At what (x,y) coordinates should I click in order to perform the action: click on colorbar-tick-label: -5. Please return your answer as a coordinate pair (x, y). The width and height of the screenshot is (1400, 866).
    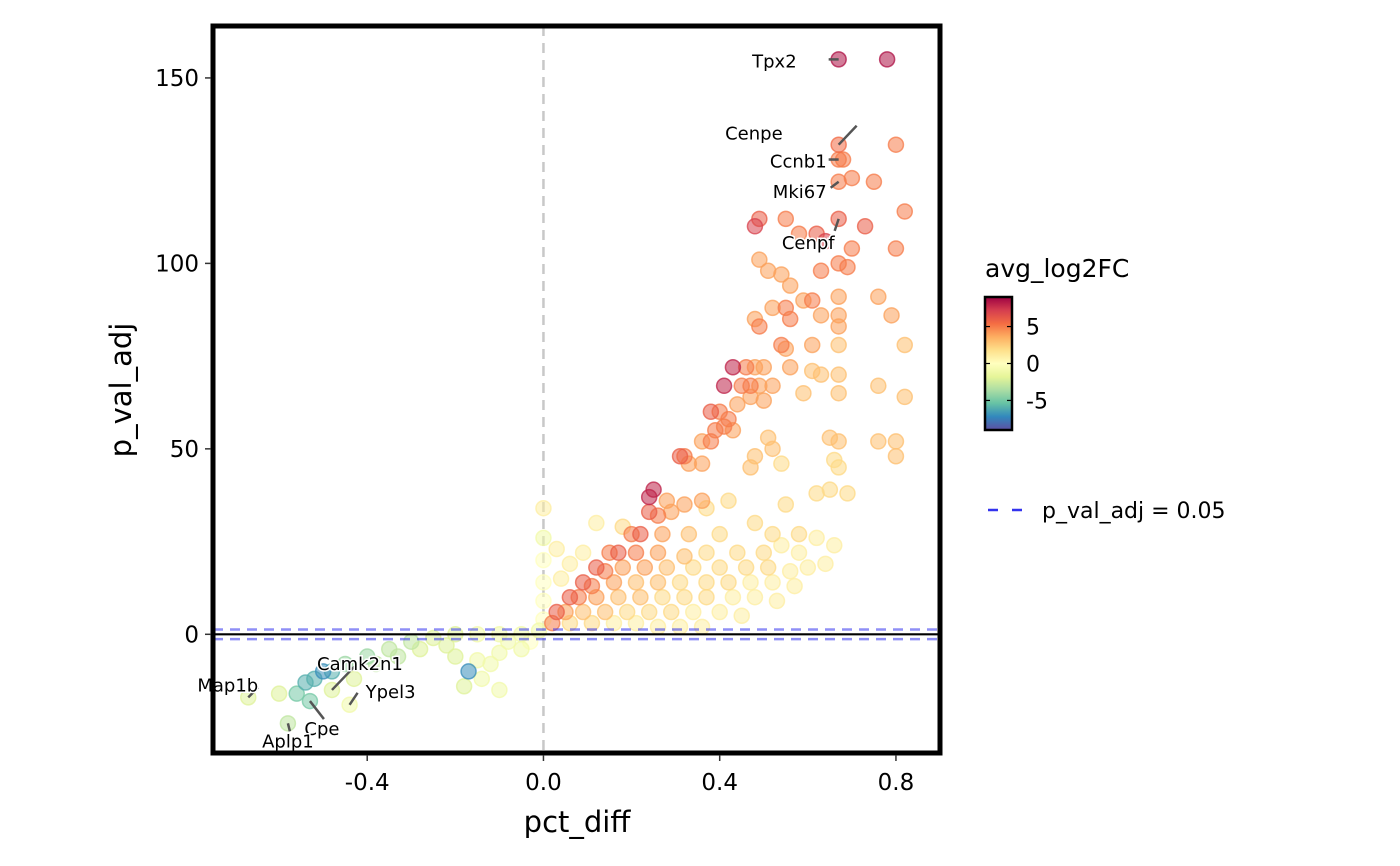
    Looking at the image, I should click on (1037, 401).